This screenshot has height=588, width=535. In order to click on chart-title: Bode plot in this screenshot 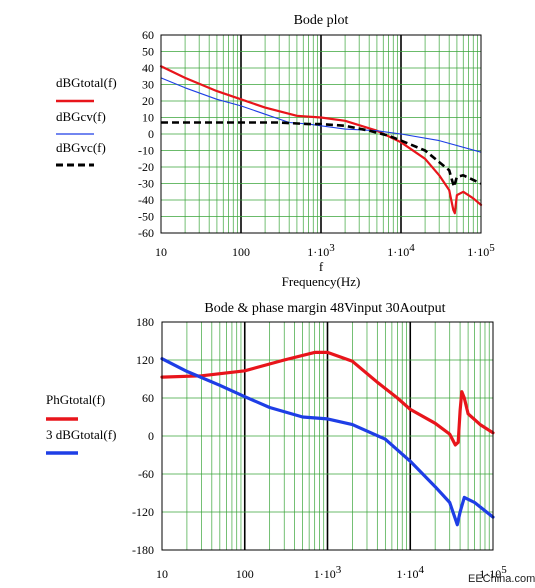, I will do `click(321, 20)`.